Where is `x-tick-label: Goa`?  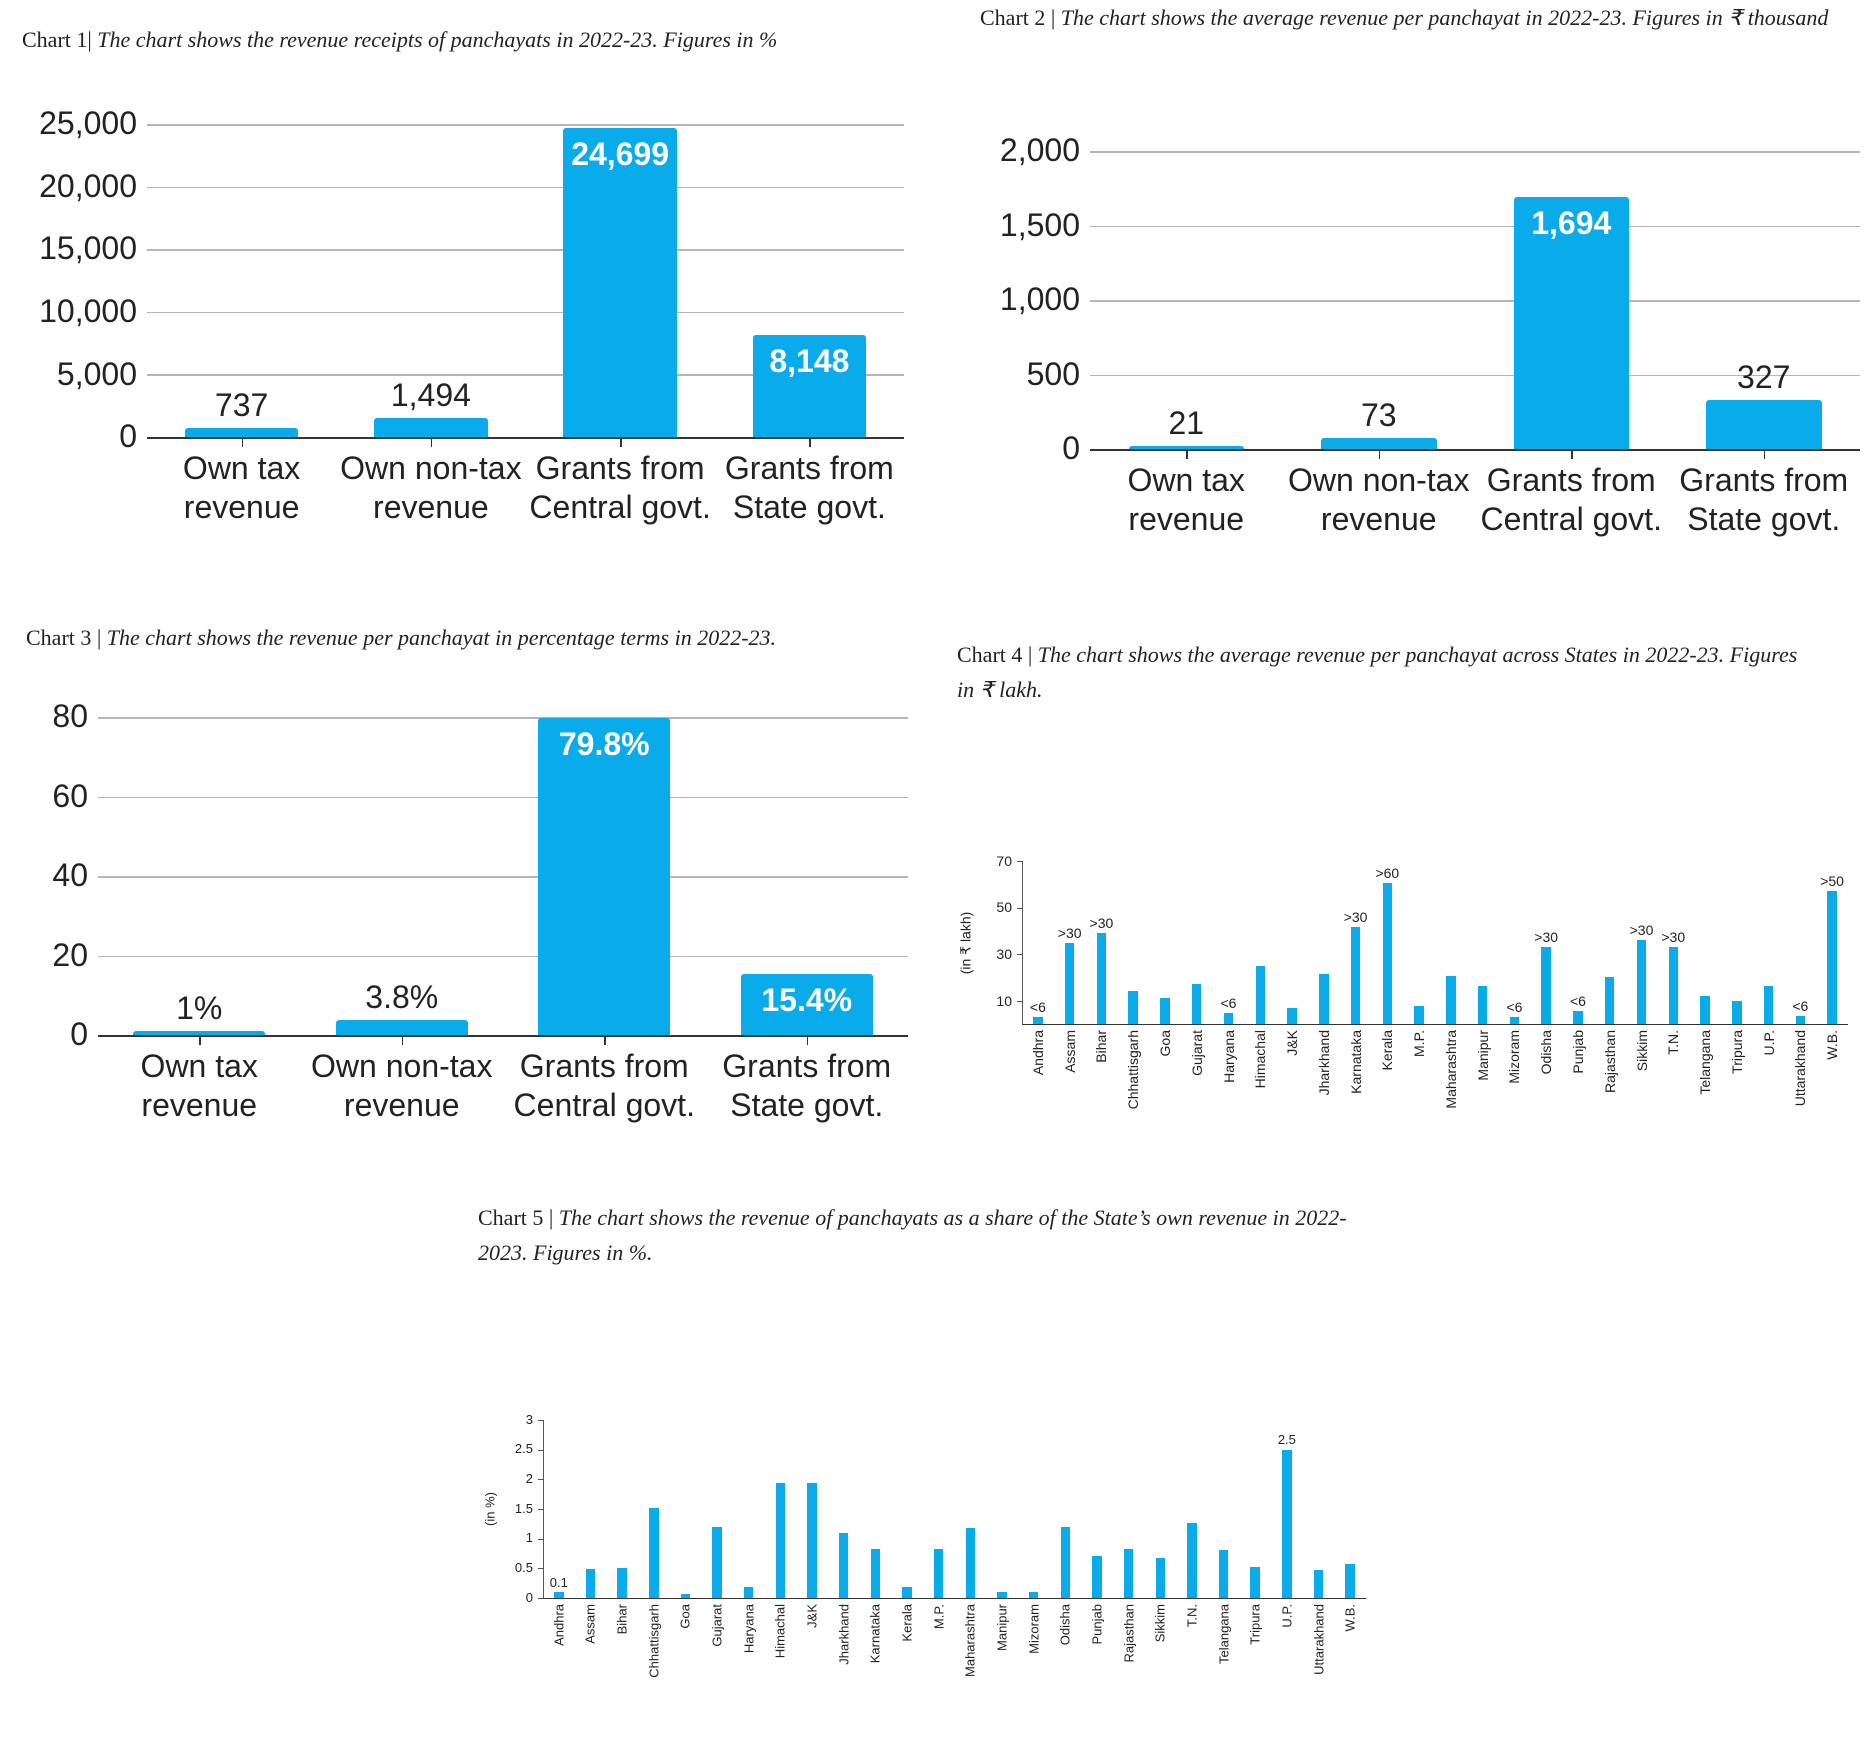
x-tick-label: Goa is located at coordinates (1164, 1043).